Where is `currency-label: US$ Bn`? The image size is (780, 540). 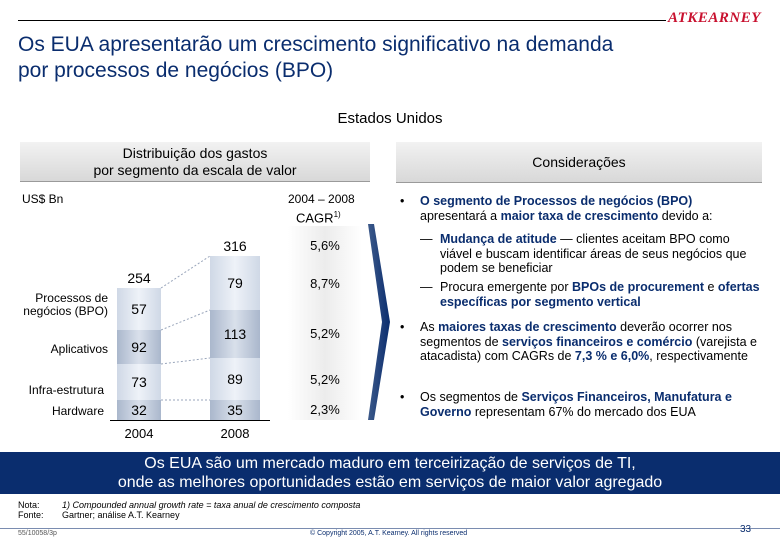
currency-label: US$ Bn is located at coordinates (43, 199).